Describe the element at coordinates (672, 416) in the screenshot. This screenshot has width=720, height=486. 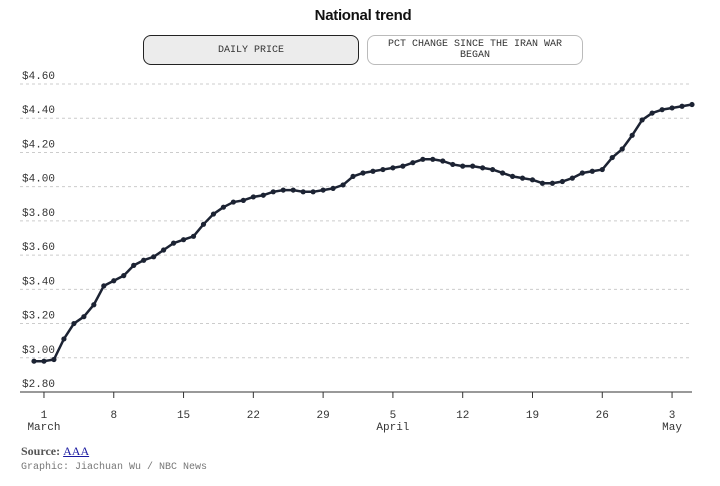
I see `x-tick-label: 3` at that location.